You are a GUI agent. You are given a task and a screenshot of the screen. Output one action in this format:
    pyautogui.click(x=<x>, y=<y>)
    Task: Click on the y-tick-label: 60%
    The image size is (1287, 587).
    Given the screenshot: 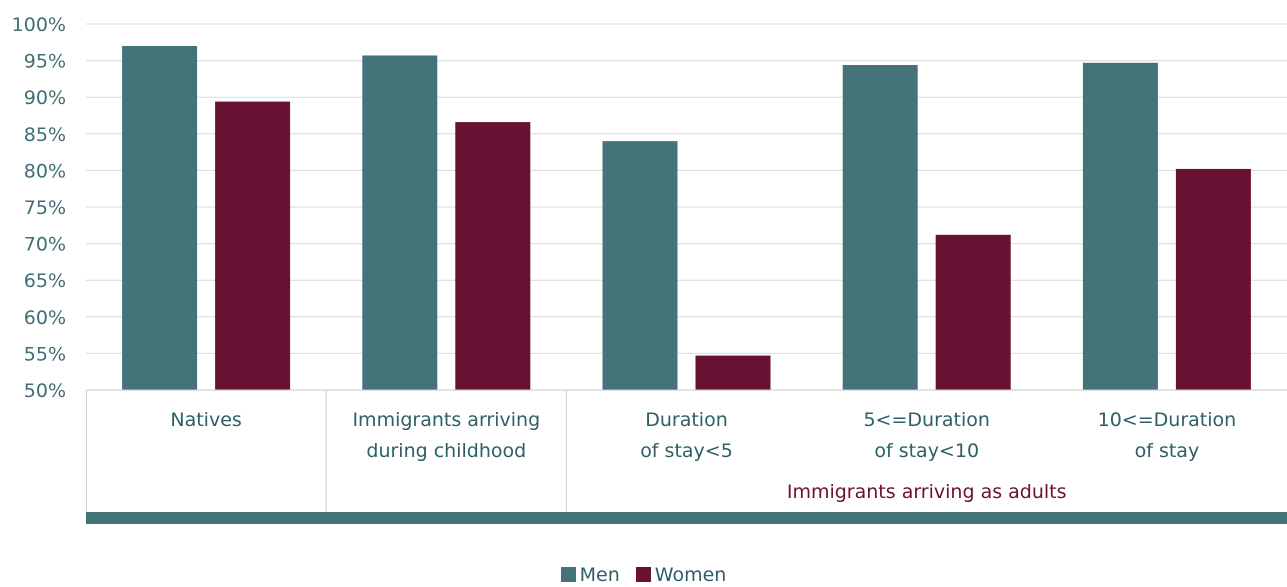 What is the action you would take?
    pyautogui.click(x=45, y=318)
    